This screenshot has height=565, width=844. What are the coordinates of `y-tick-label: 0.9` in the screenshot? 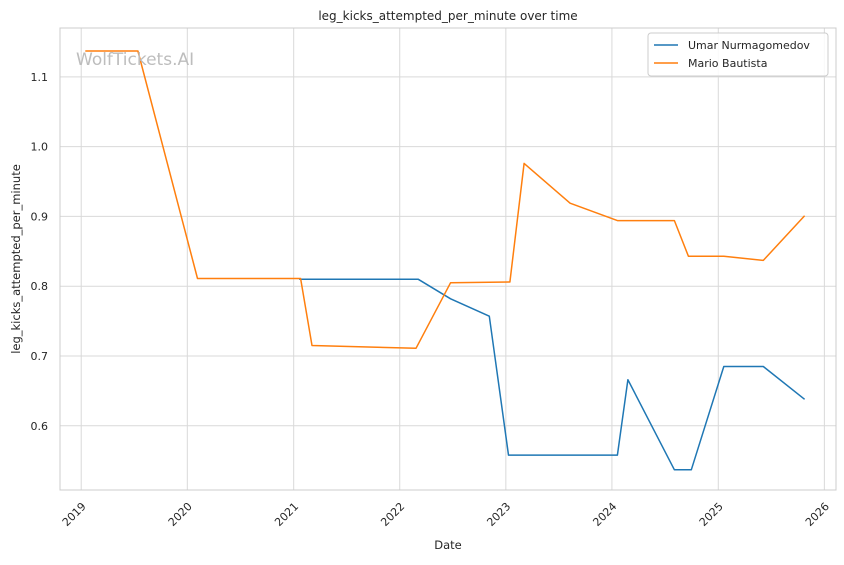 It's located at (40, 216).